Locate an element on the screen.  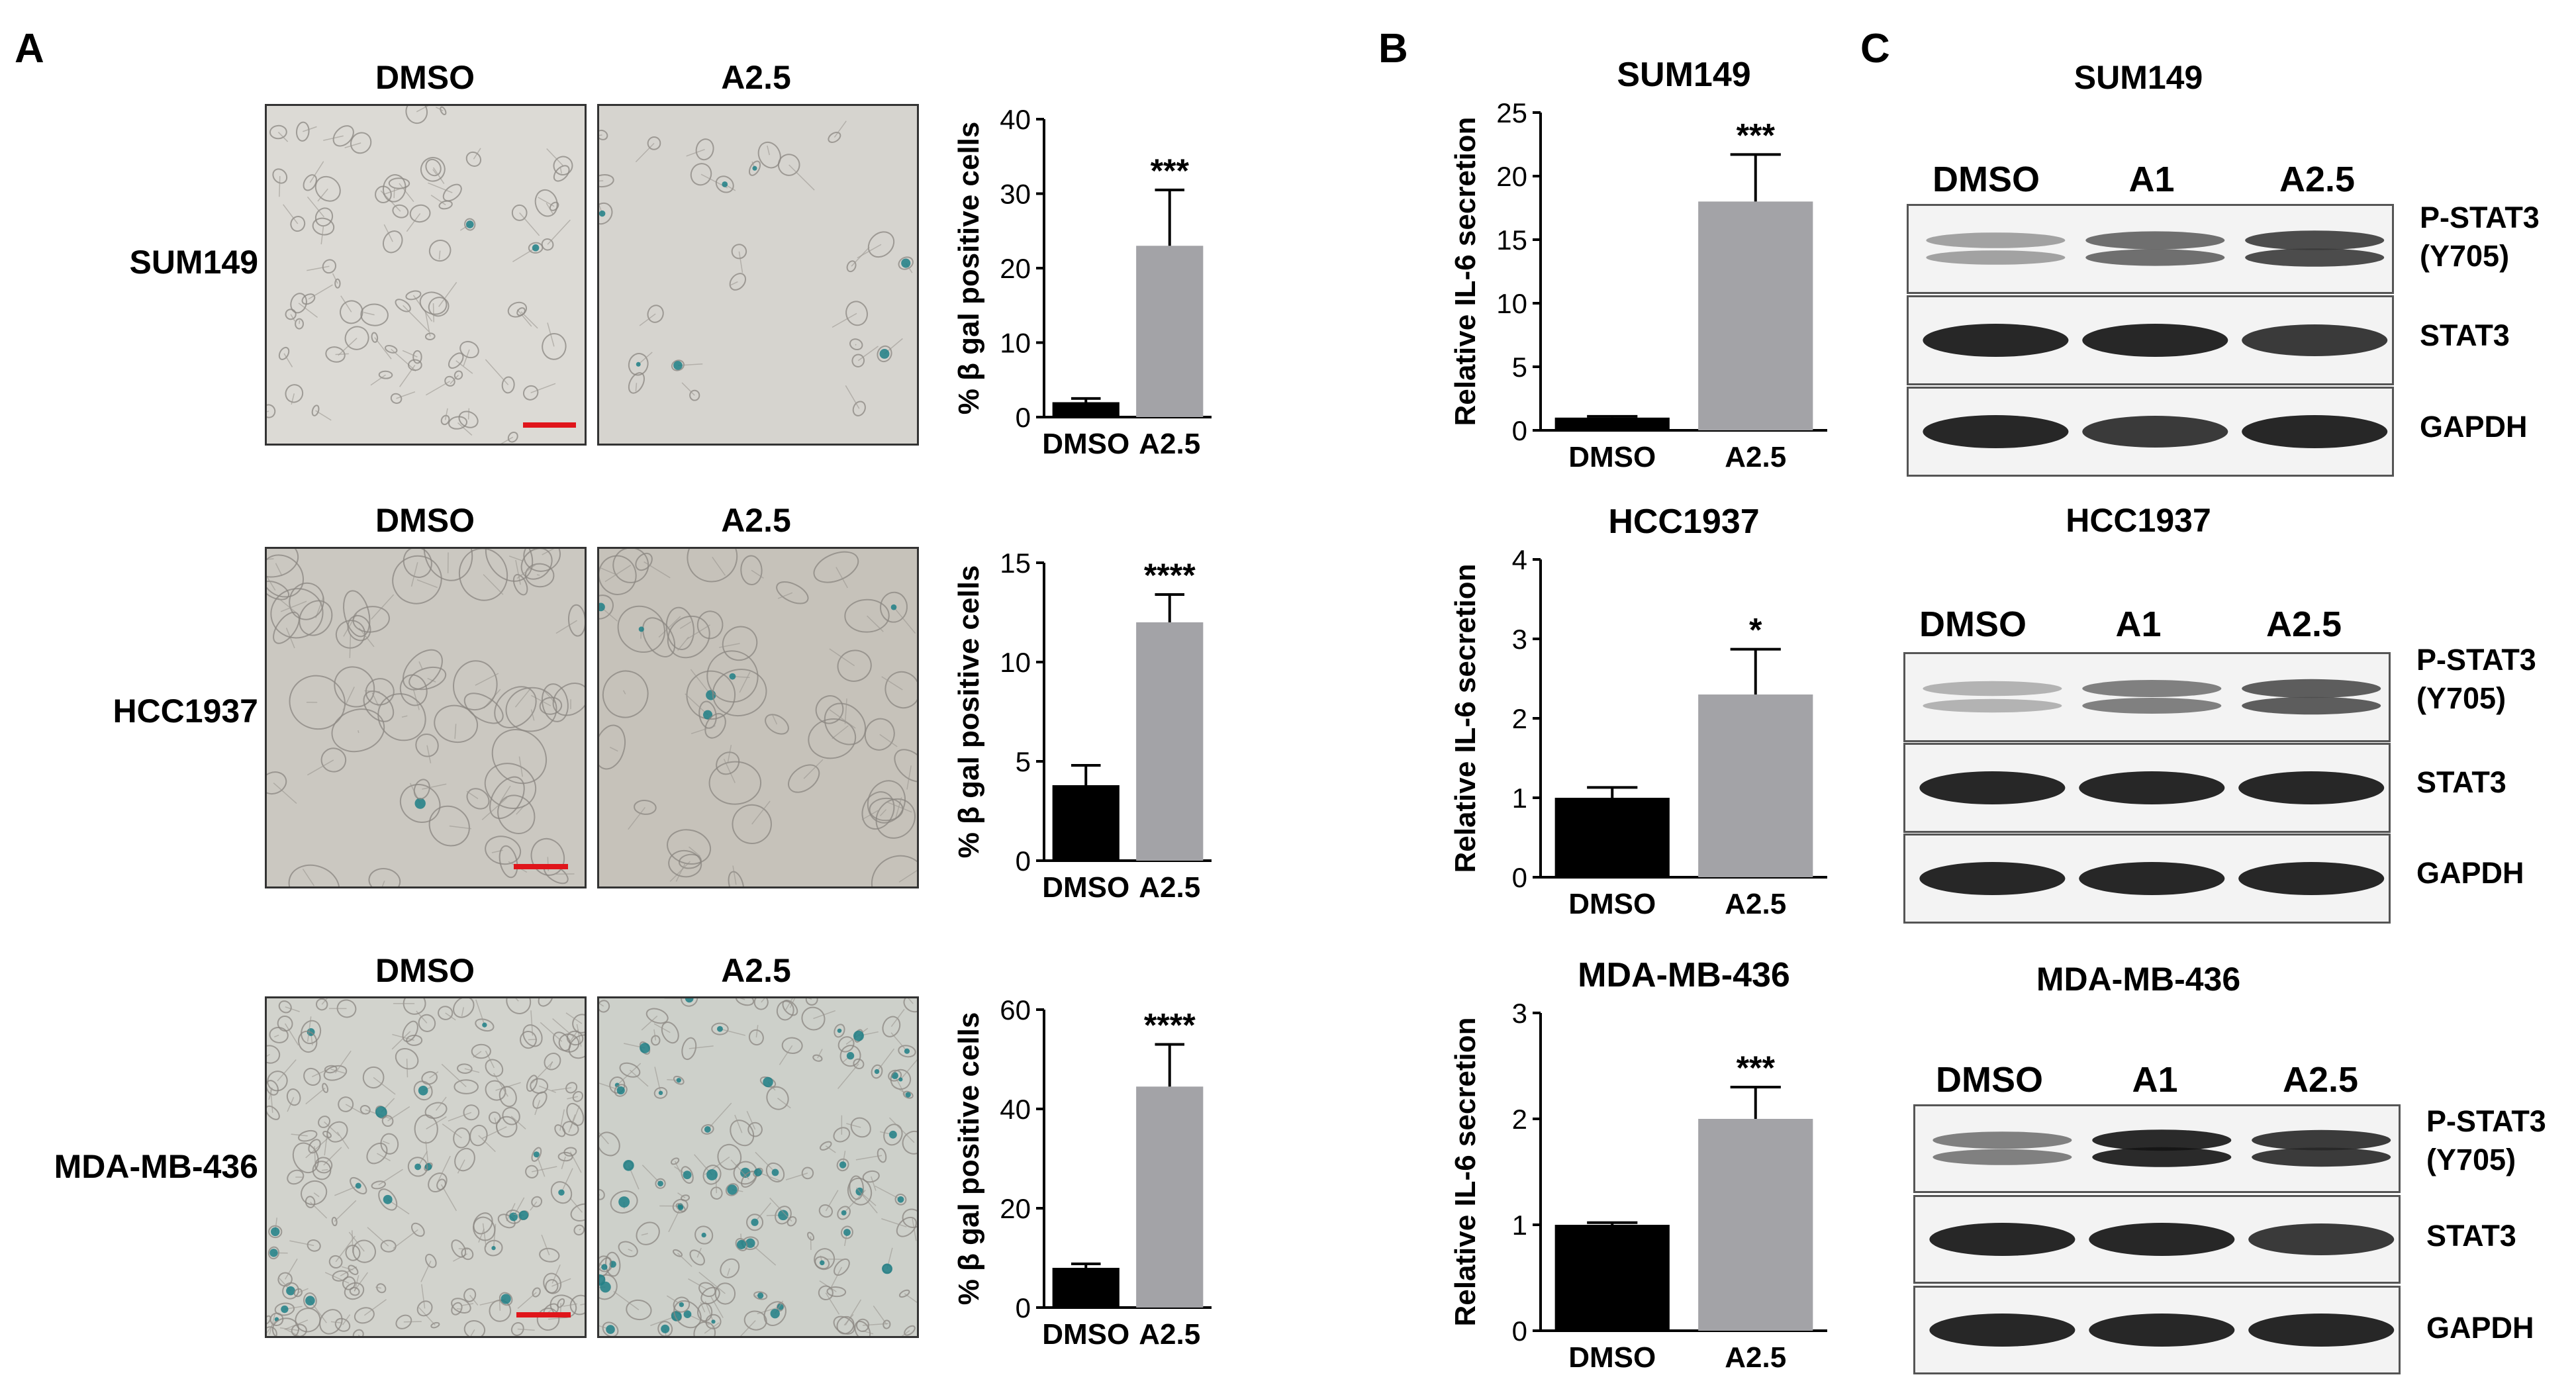
cell-line-label: SUM149 is located at coordinates (193, 262).